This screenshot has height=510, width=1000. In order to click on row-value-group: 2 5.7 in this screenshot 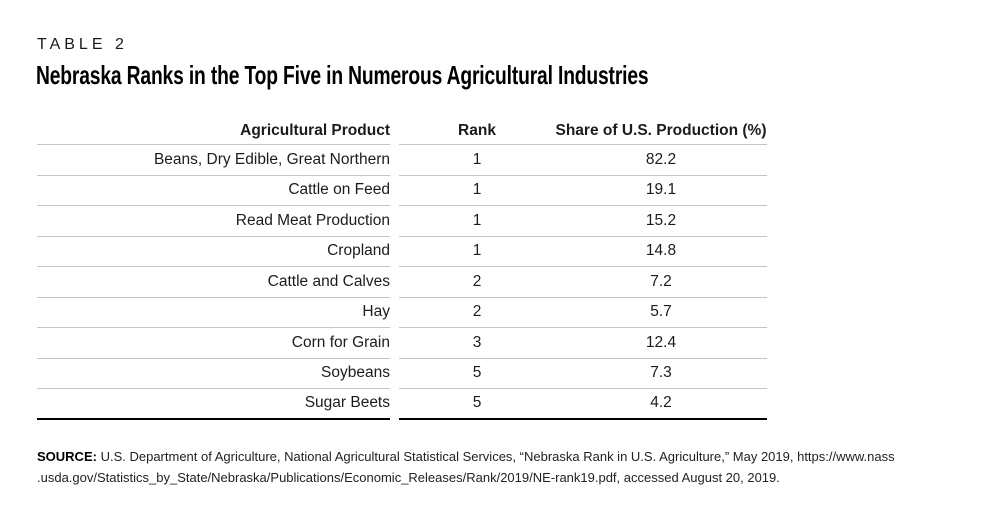, I will do `click(583, 313)`.